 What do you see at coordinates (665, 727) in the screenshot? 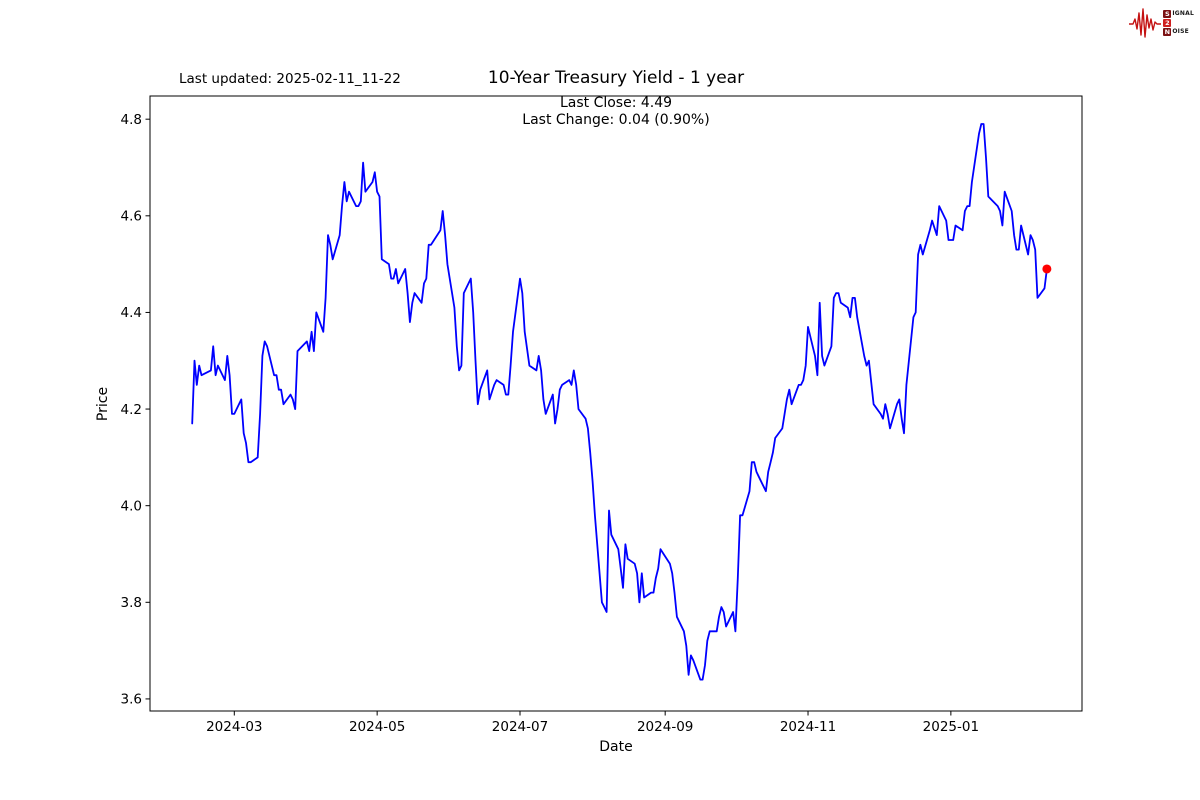
I see `x-tick-label: 2024-09` at bounding box center [665, 727].